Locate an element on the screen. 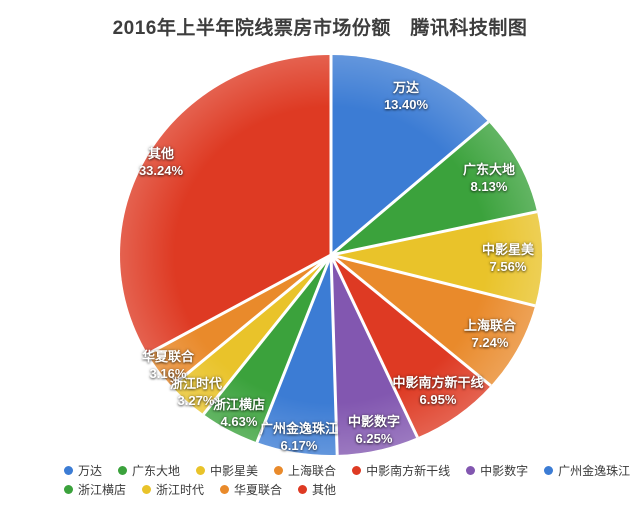  legend-item: 华夏联合 is located at coordinates (251, 489).